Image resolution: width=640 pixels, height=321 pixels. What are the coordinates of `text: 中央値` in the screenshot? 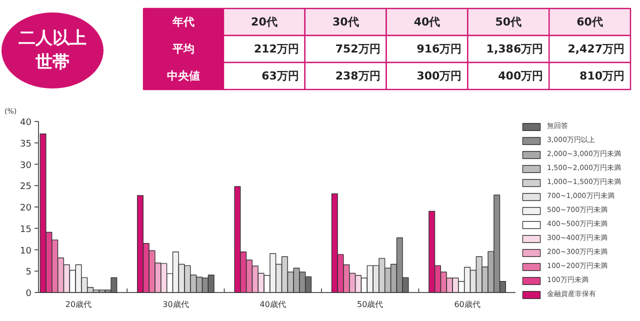 It's located at (183, 76).